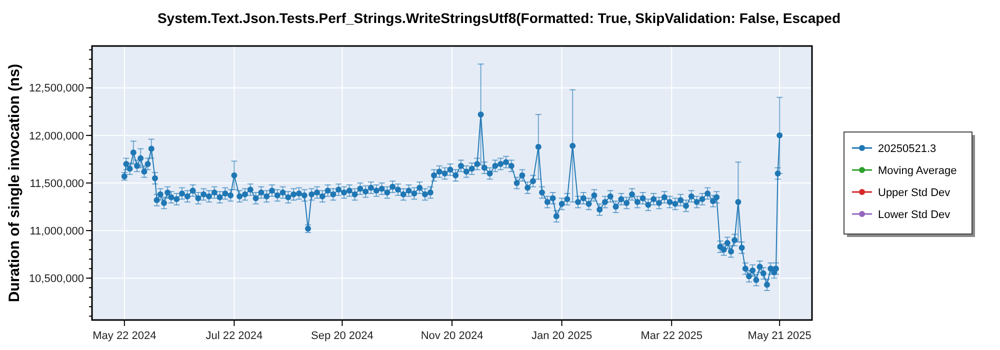 This screenshot has height=350, width=1000. I want to click on x-tick-label: Jan 20 2025, so click(562, 336).